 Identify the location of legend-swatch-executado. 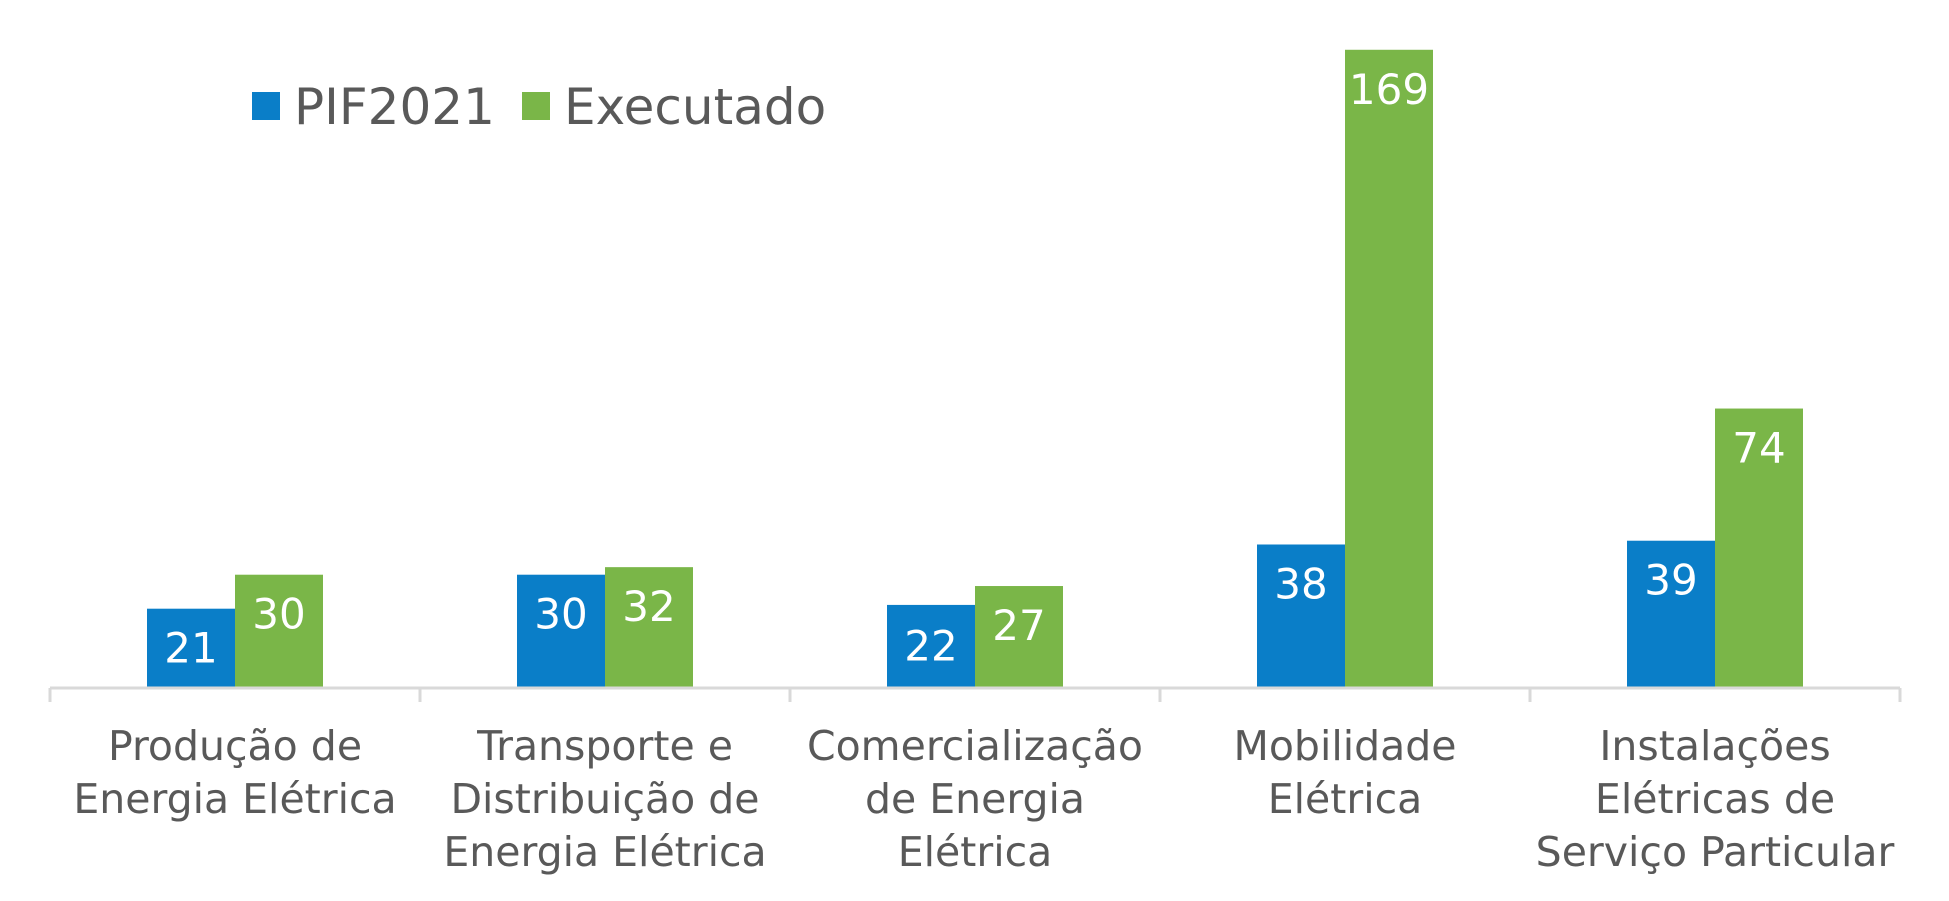
(536, 106).